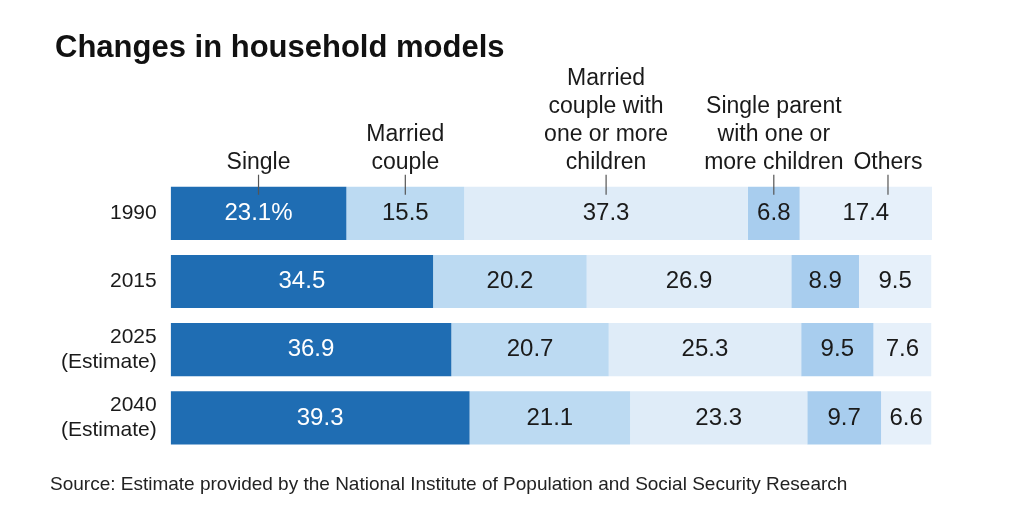 This screenshot has width=1022, height=522. I want to click on data-label: 6.6, so click(906, 416).